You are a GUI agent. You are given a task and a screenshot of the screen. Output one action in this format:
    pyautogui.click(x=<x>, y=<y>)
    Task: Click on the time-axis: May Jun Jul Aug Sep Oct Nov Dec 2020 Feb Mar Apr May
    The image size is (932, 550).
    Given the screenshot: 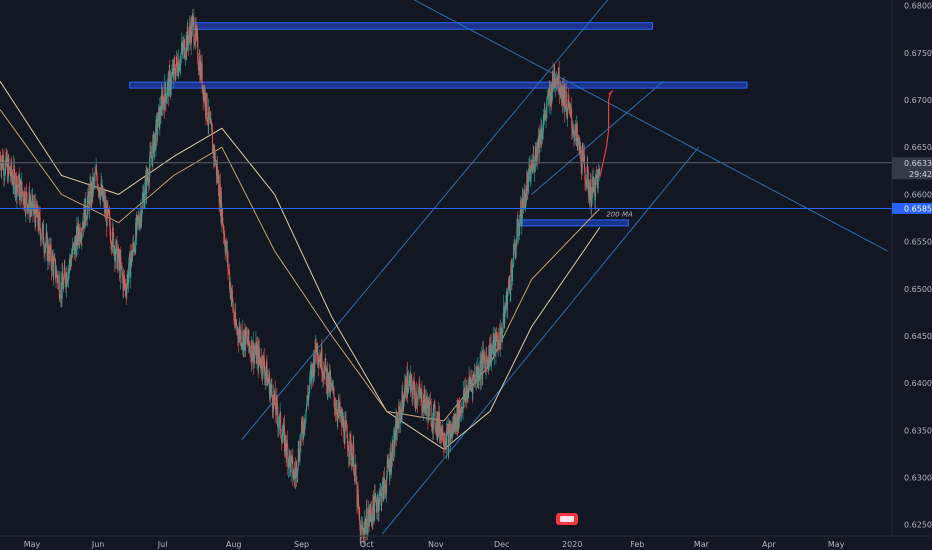 What is the action you would take?
    pyautogui.click(x=434, y=544)
    